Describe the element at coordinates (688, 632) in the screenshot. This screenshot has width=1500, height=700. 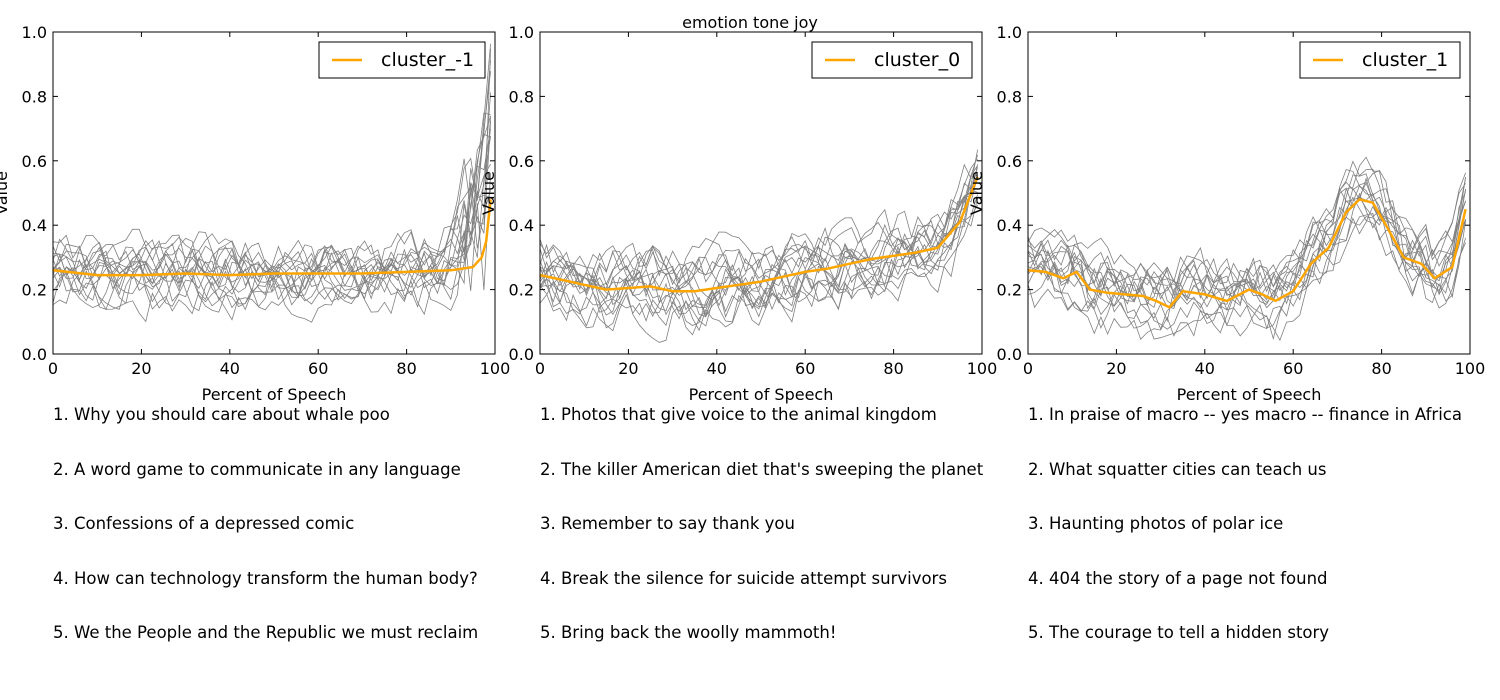
I see `talk-title: 5. Bring back the woolly mammoth!` at that location.